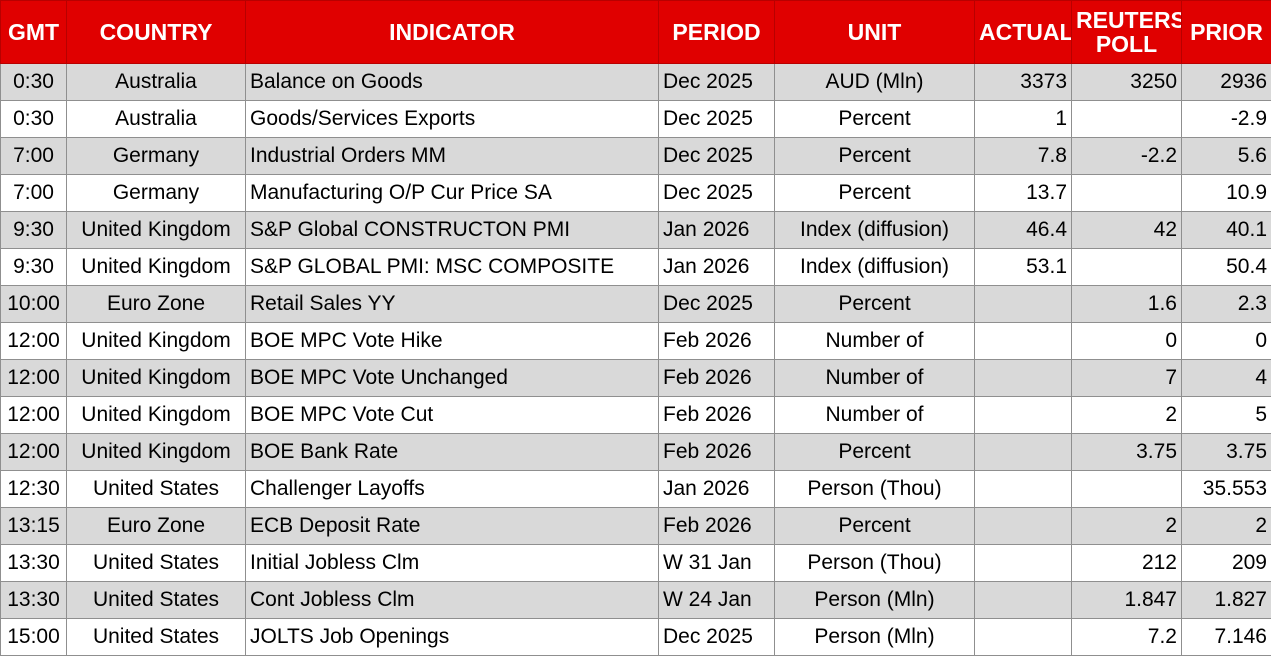 This screenshot has width=1271, height=656. I want to click on prior-cell: 1.827, so click(1226, 600).